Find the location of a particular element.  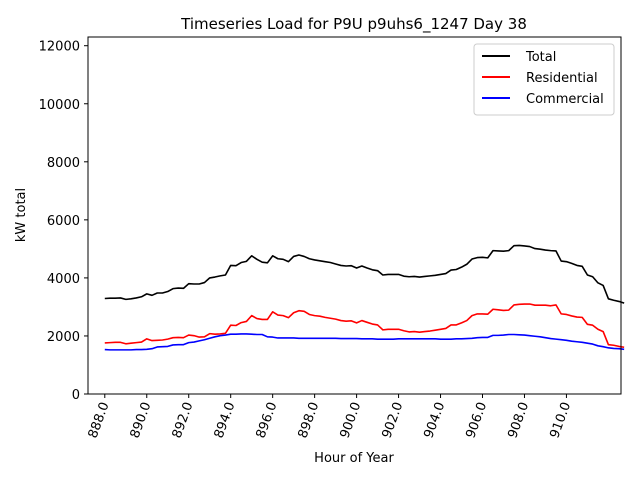

series-line-total is located at coordinates (364, 274).